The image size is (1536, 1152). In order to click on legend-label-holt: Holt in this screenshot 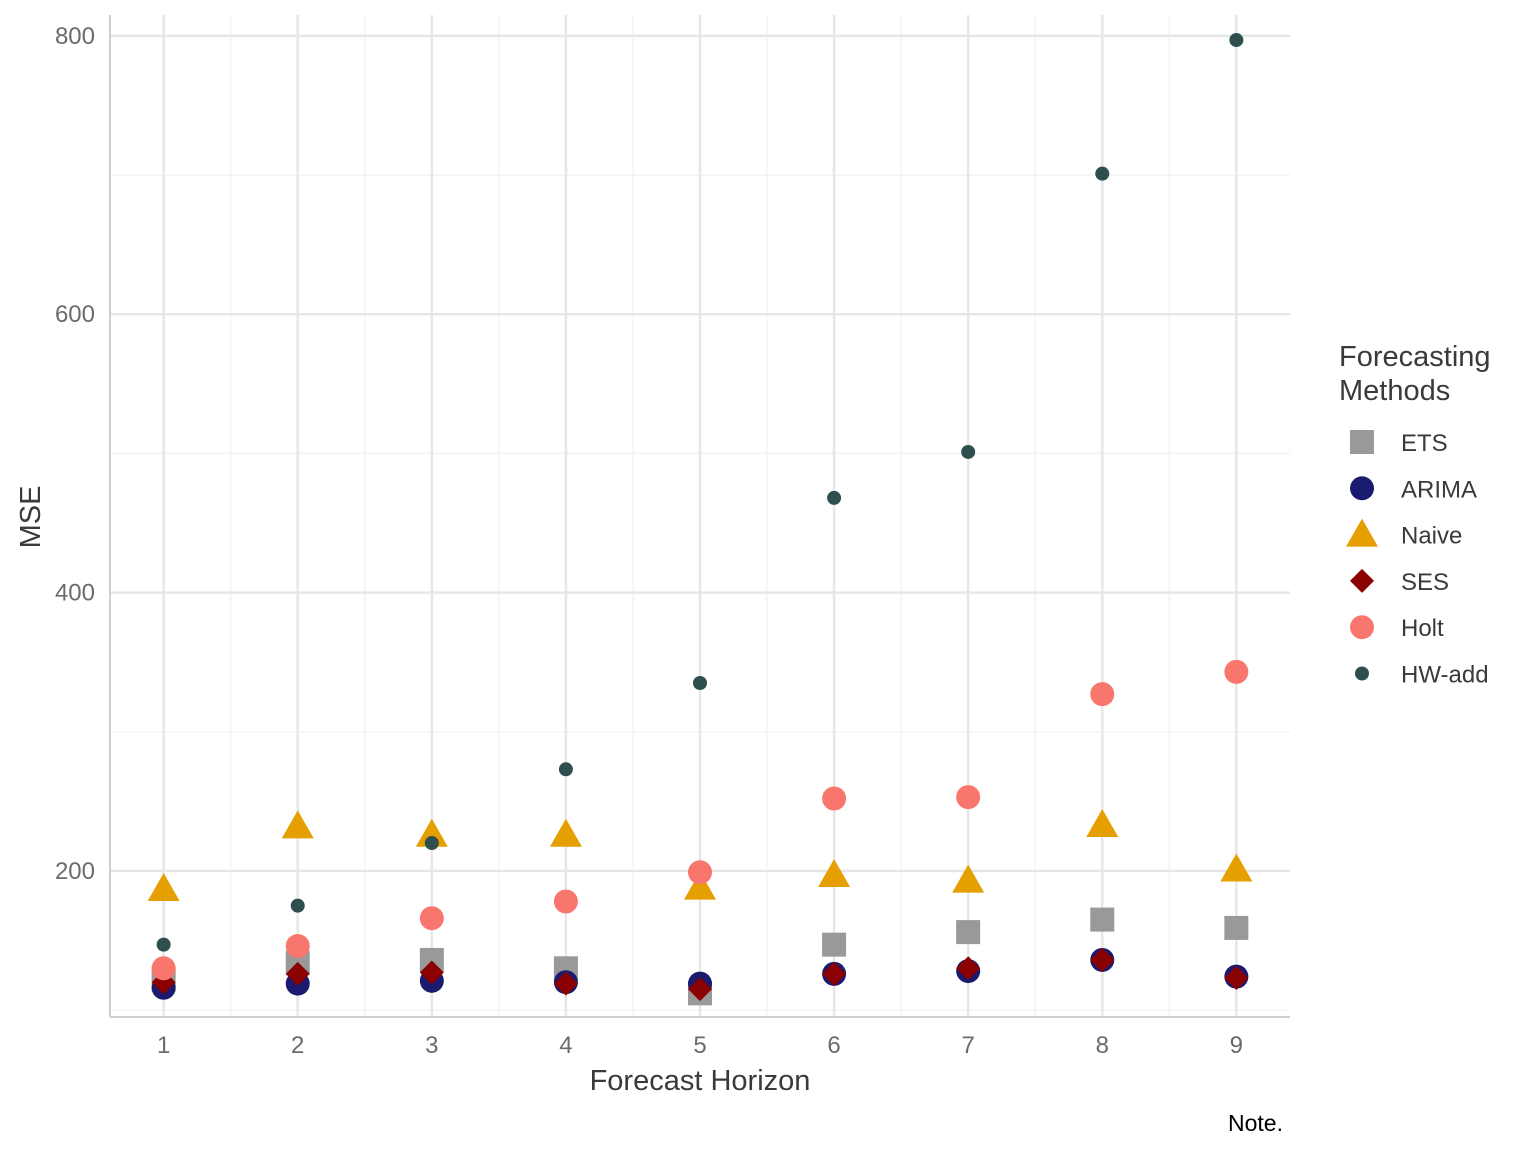, I will do `click(1422, 628)`.